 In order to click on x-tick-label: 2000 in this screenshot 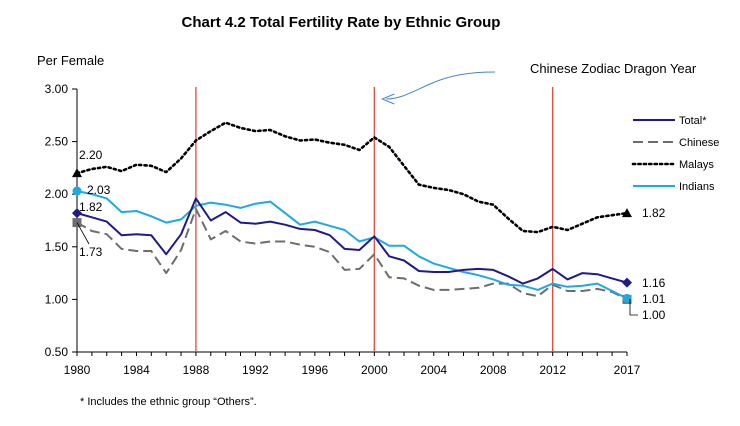, I will do `click(374, 370)`.